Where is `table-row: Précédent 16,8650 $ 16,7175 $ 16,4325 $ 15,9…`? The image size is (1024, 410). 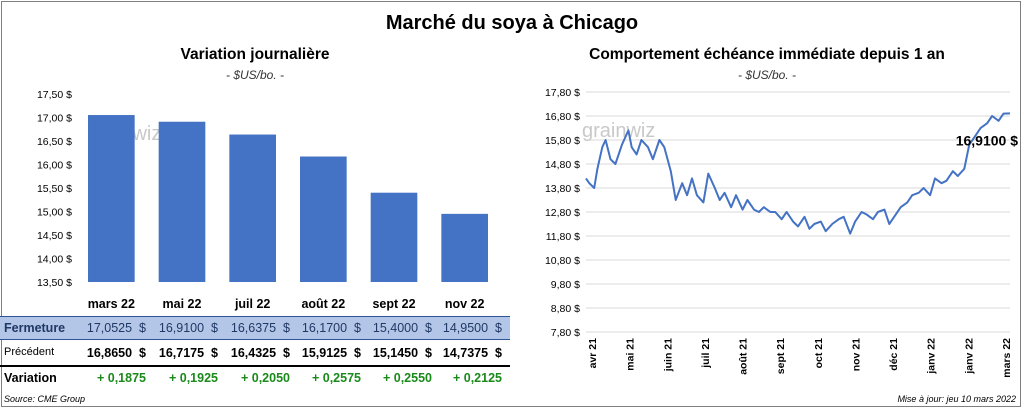 table-row: Précédent 16,8650 $ 16,7175 $ 16,4325 $ 15,9… is located at coordinates (255, 353).